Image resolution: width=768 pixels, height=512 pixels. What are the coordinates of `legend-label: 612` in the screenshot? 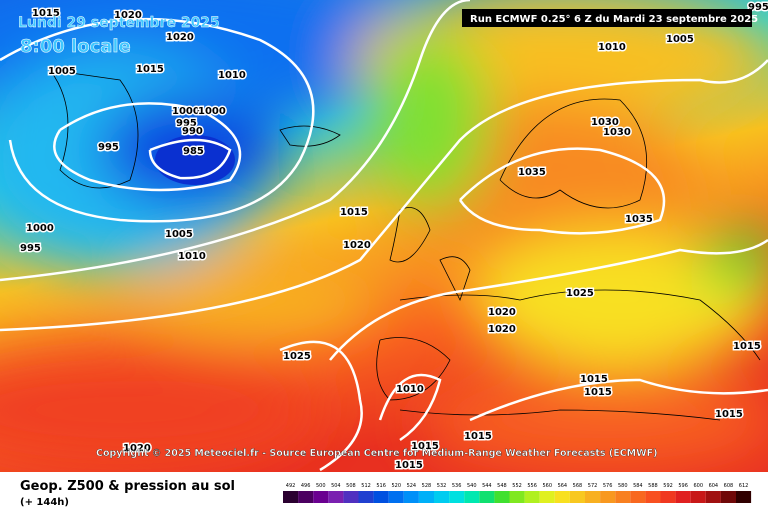 It's located at (744, 486).